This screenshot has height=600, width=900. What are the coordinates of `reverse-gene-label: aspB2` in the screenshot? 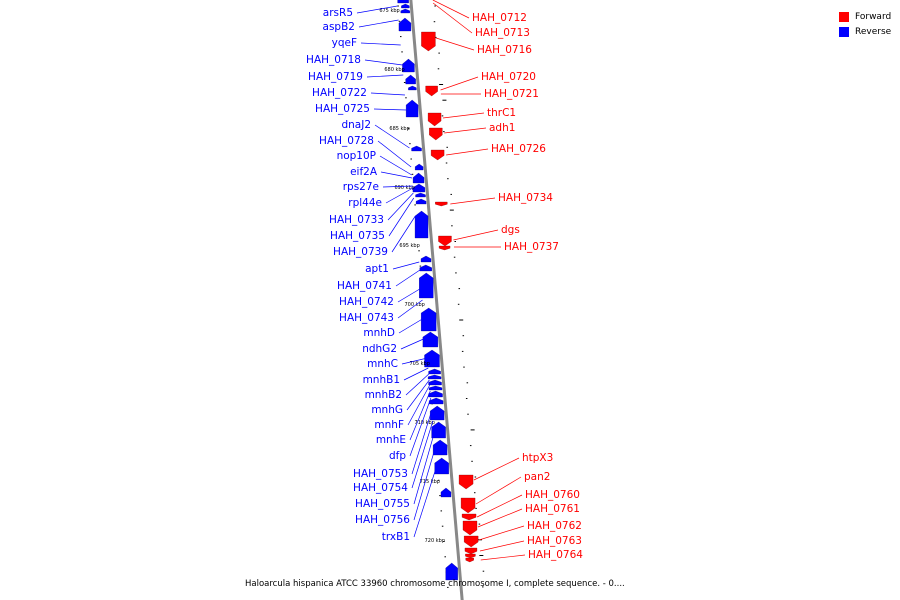 It's located at (339, 27).